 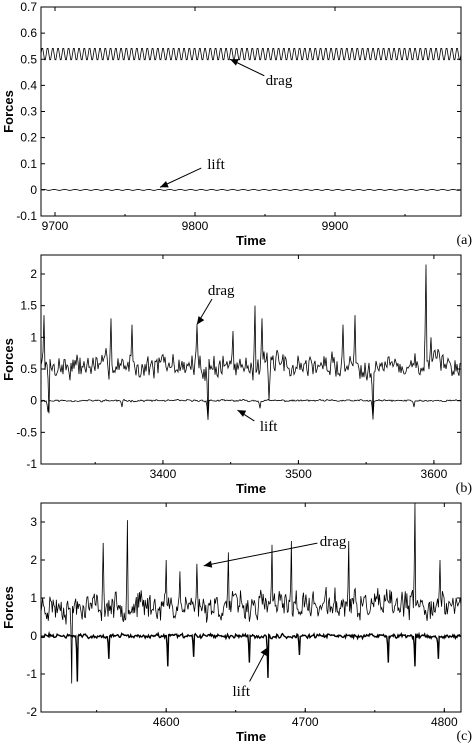 I want to click on y-tick-label: 1.5, so click(x=28, y=306).